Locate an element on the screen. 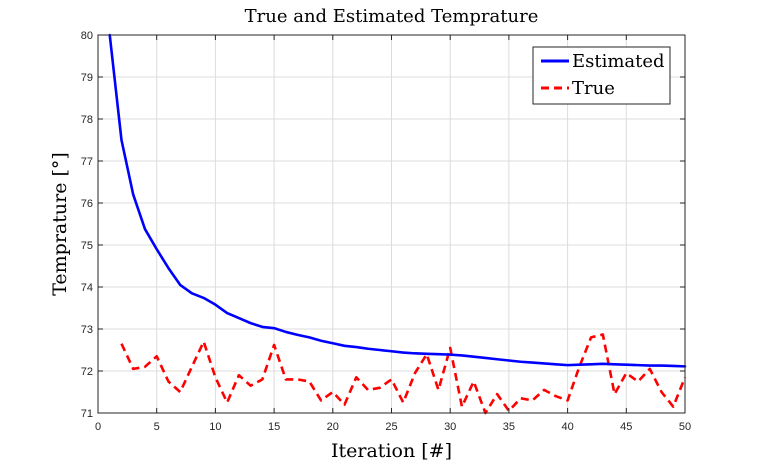 This screenshot has width=757, height=465. y-tick-label: 78 is located at coordinates (87, 120).